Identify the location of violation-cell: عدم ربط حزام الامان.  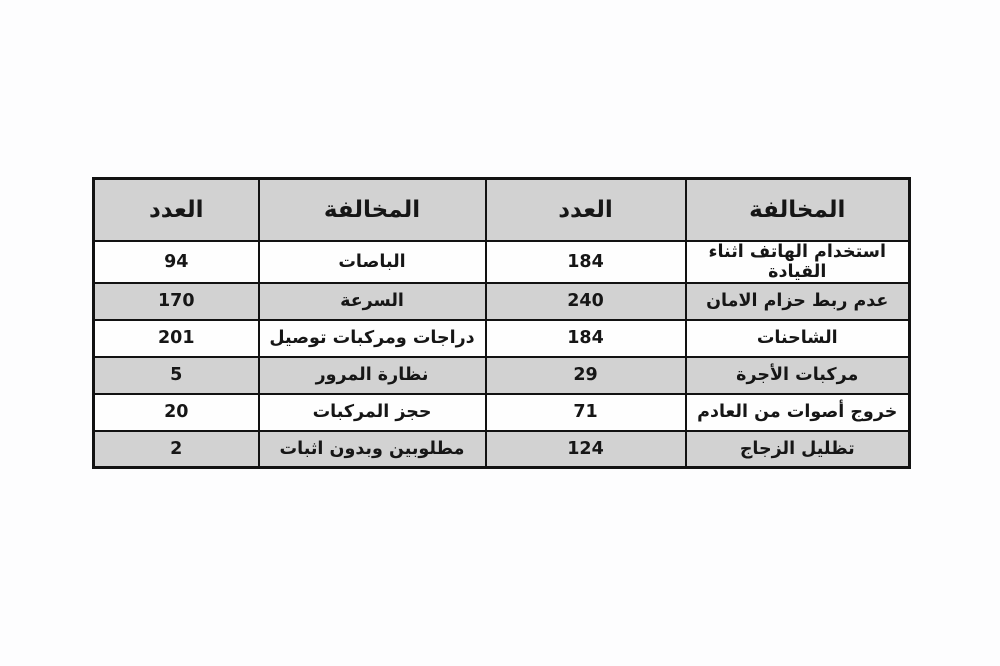
(797, 301).